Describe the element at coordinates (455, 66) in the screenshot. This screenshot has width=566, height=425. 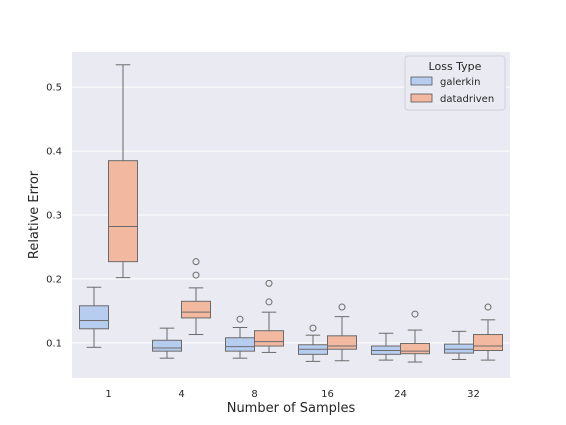
I see `legend-title: Loss Type` at that location.